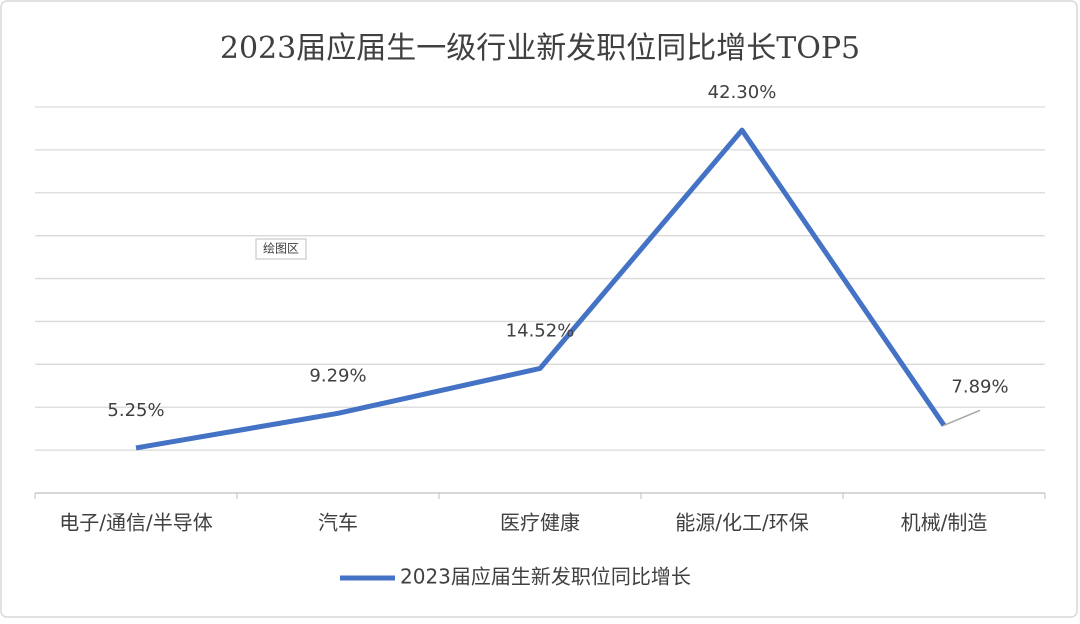  Describe the element at coordinates (741, 523) in the screenshot. I see `x-tick-label: 能源/化工/环保` at that location.